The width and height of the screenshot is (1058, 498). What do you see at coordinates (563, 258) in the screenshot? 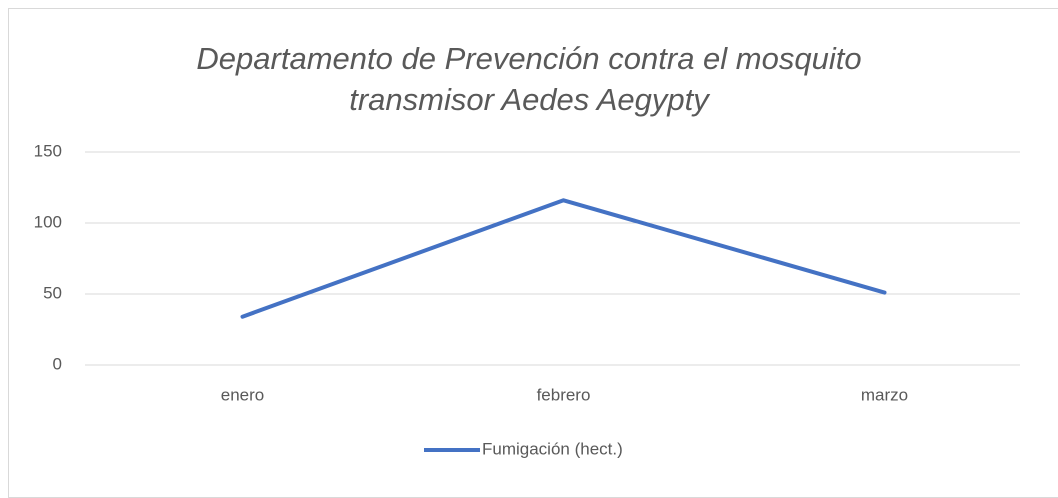
I see `data-line` at bounding box center [563, 258].